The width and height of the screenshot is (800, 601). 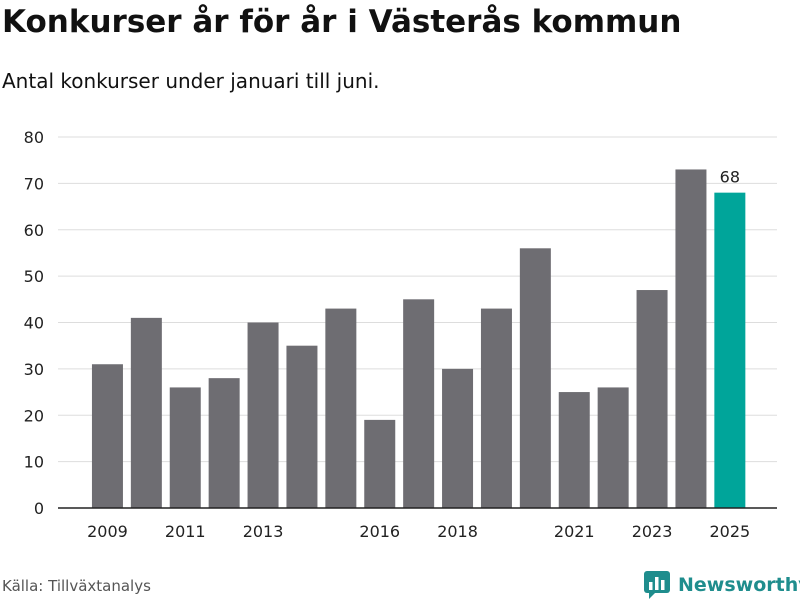 What do you see at coordinates (657, 585) in the screenshot?
I see `bar-chart-logo-icon` at bounding box center [657, 585].